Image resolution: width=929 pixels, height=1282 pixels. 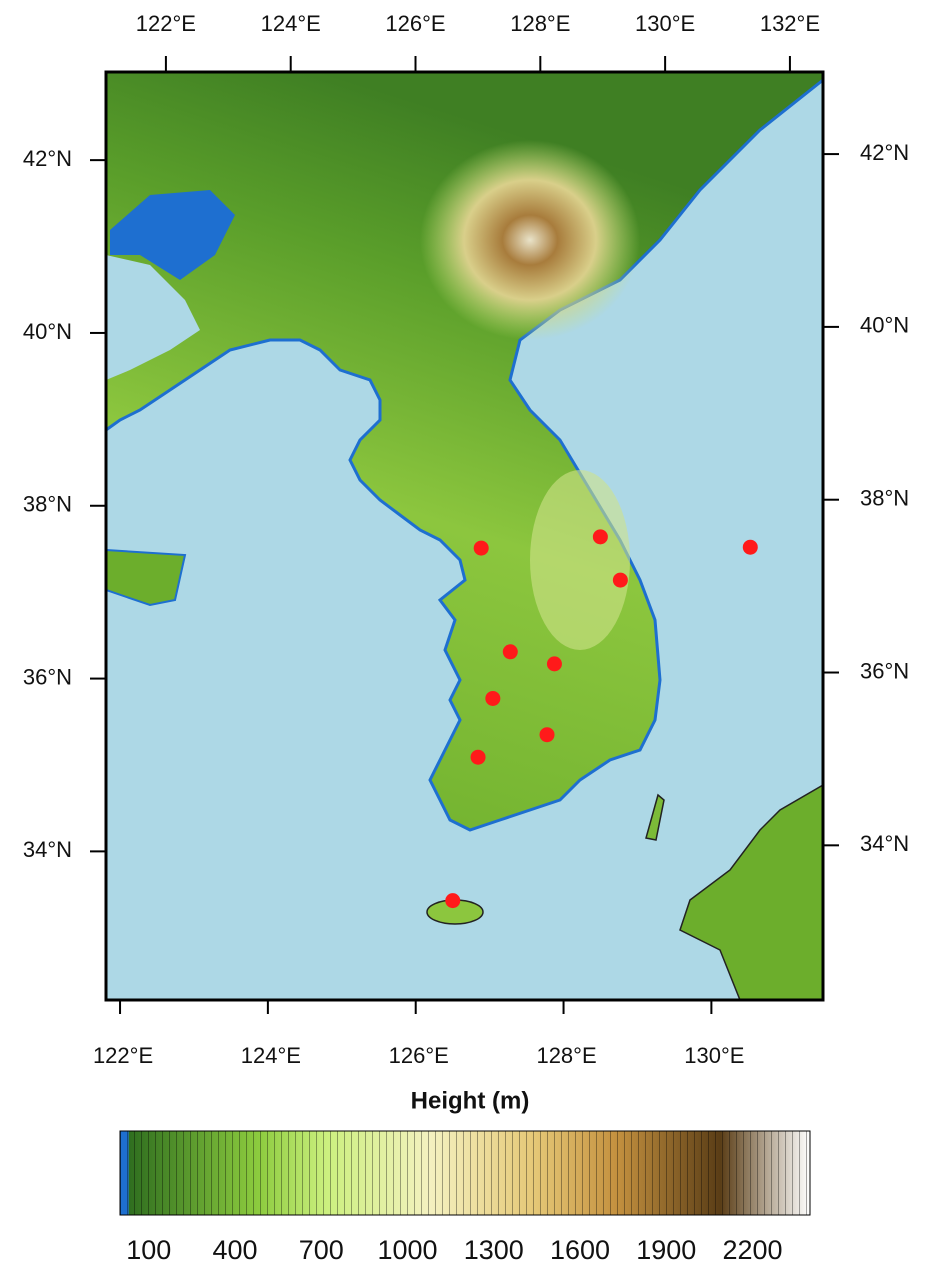 What do you see at coordinates (470, 1100) in the screenshot?
I see `colorbar-title: Height (m)` at bounding box center [470, 1100].